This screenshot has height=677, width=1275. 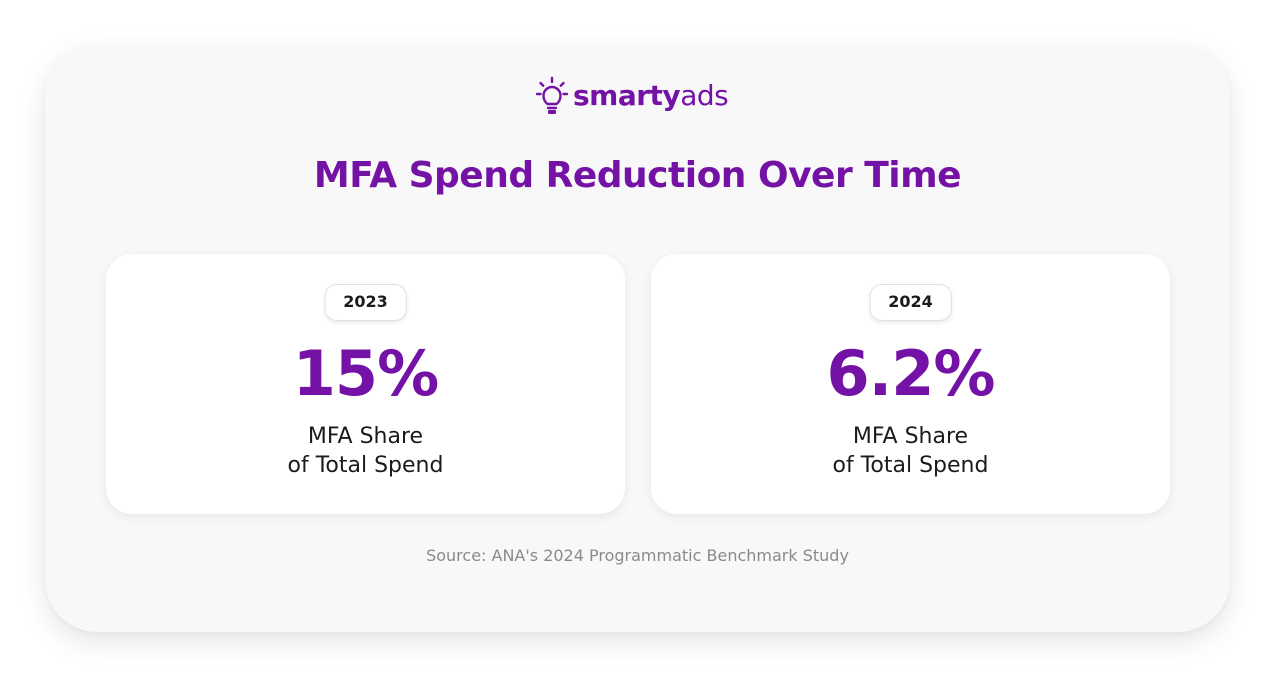 What do you see at coordinates (627, 95) in the screenshot?
I see `brand-name-bold: smarty` at bounding box center [627, 95].